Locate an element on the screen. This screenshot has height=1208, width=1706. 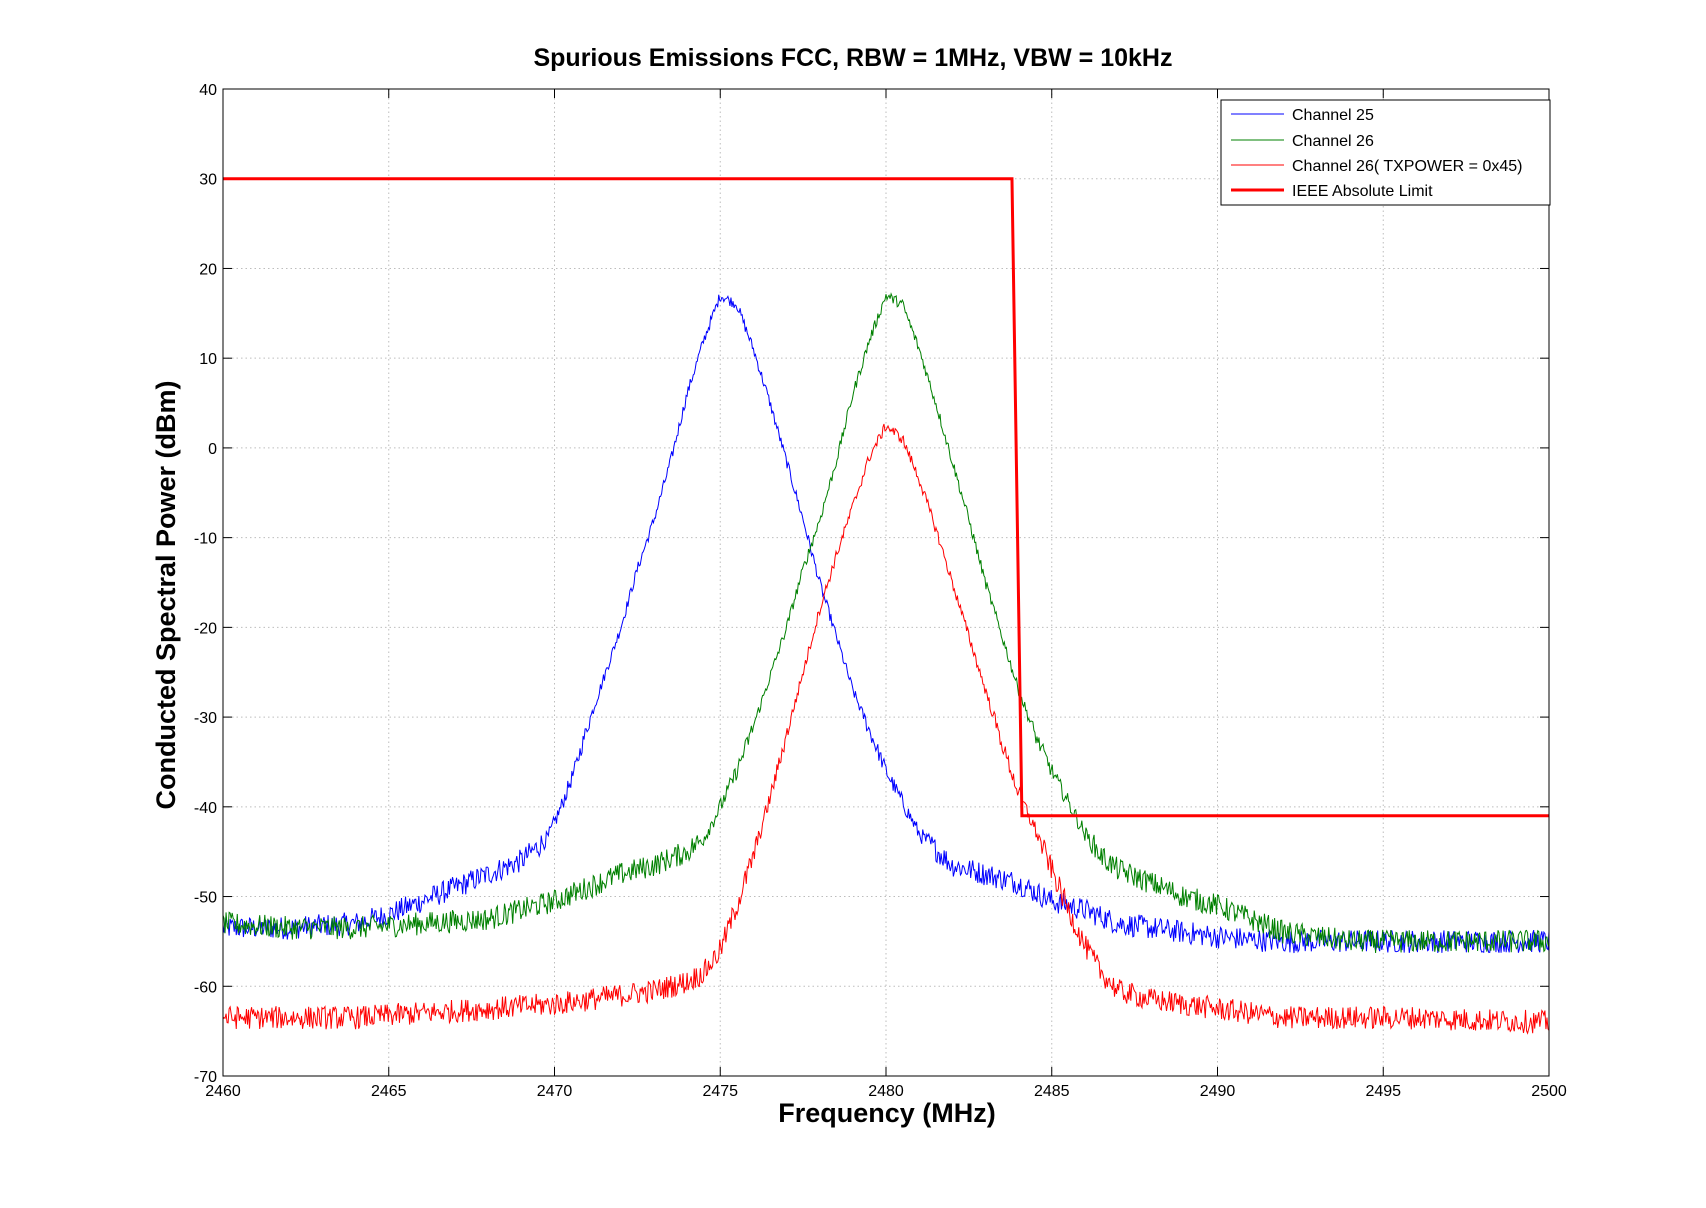
y-axis-label: Conducted Spectral Power (dBm) is located at coordinates (166, 594).